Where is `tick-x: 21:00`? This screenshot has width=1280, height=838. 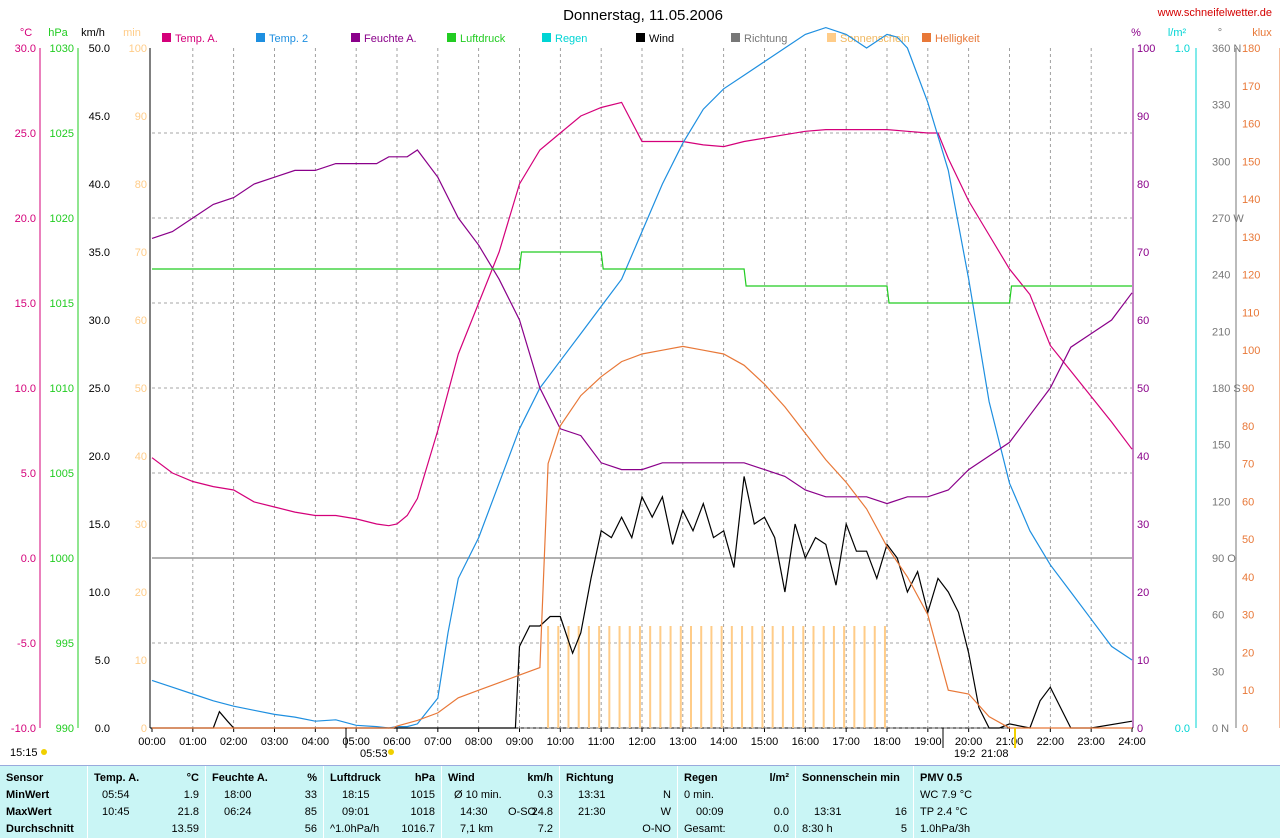
tick-x: 21:00 is located at coordinates (1010, 742).